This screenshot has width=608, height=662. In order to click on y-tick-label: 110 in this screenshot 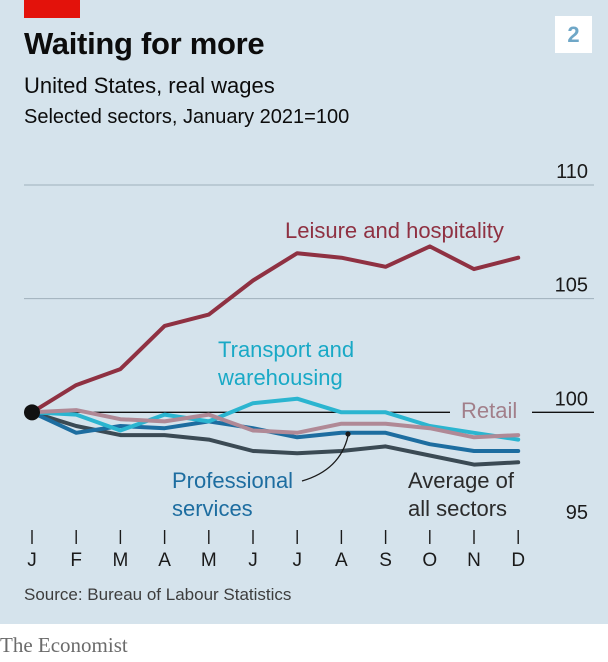, I will do `click(572, 172)`.